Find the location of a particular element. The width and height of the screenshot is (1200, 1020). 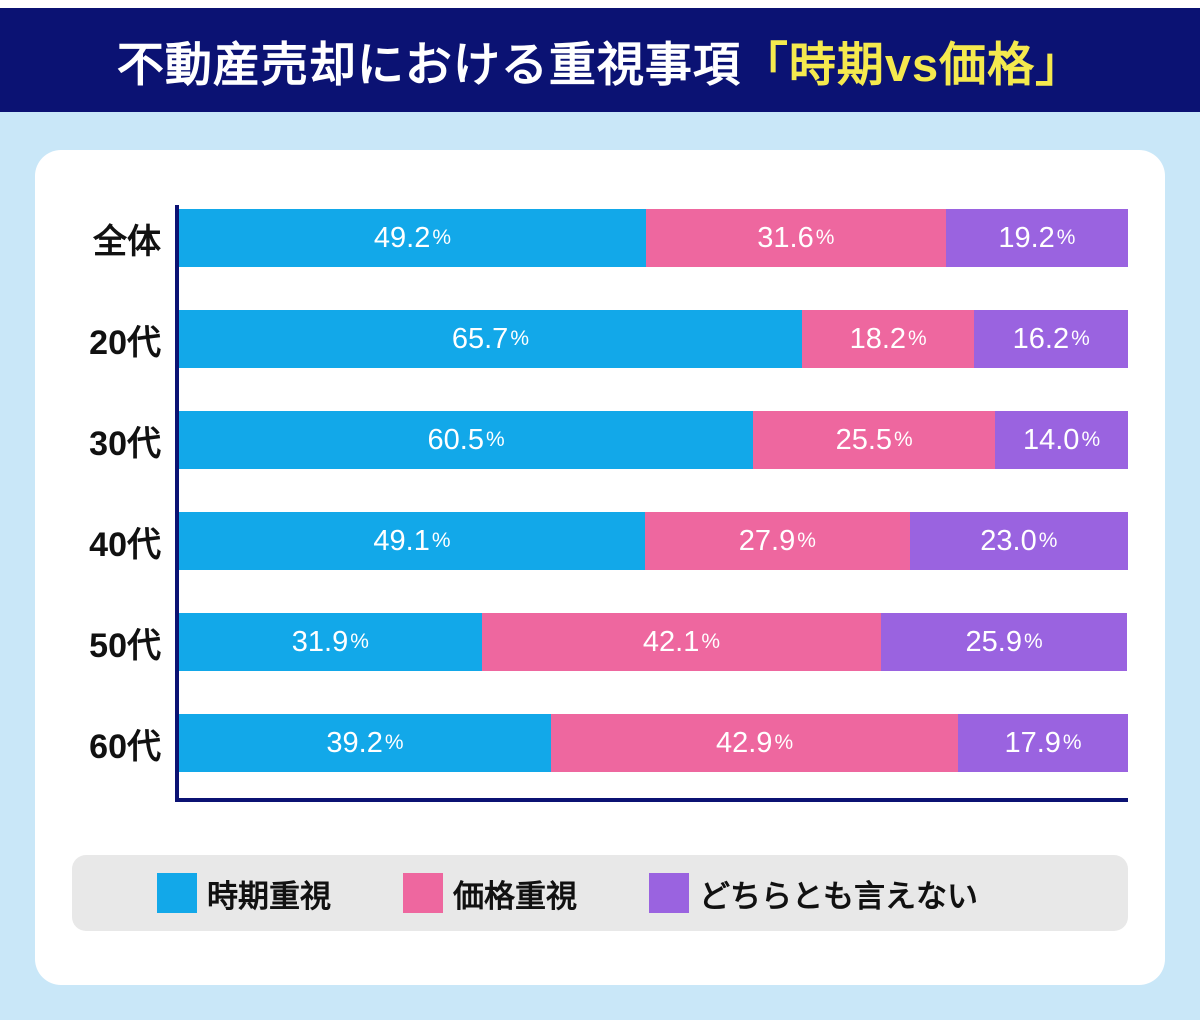

bar-segment-neither: 25.9% is located at coordinates (1004, 642).